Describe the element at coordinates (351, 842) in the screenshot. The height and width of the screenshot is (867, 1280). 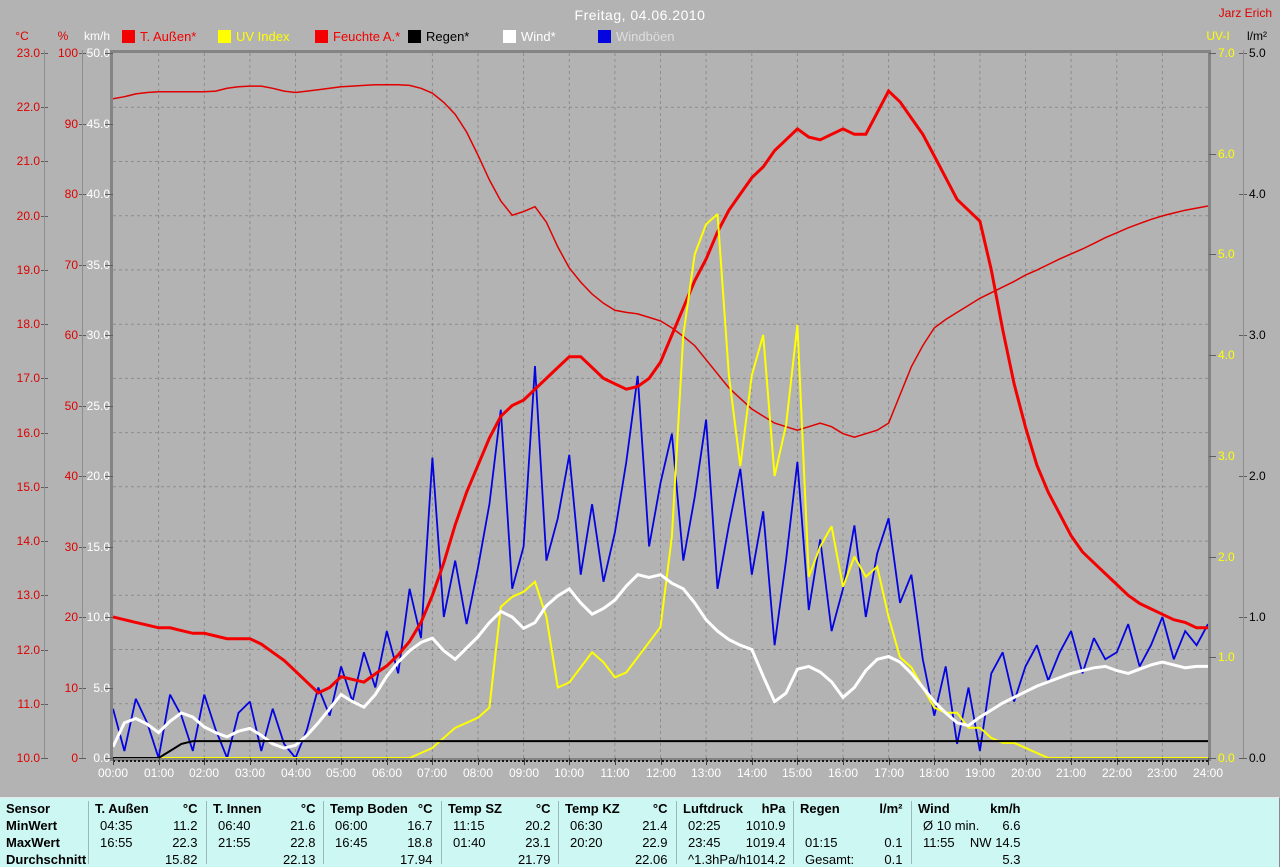
I see `table-cell-time: 16:45` at that location.